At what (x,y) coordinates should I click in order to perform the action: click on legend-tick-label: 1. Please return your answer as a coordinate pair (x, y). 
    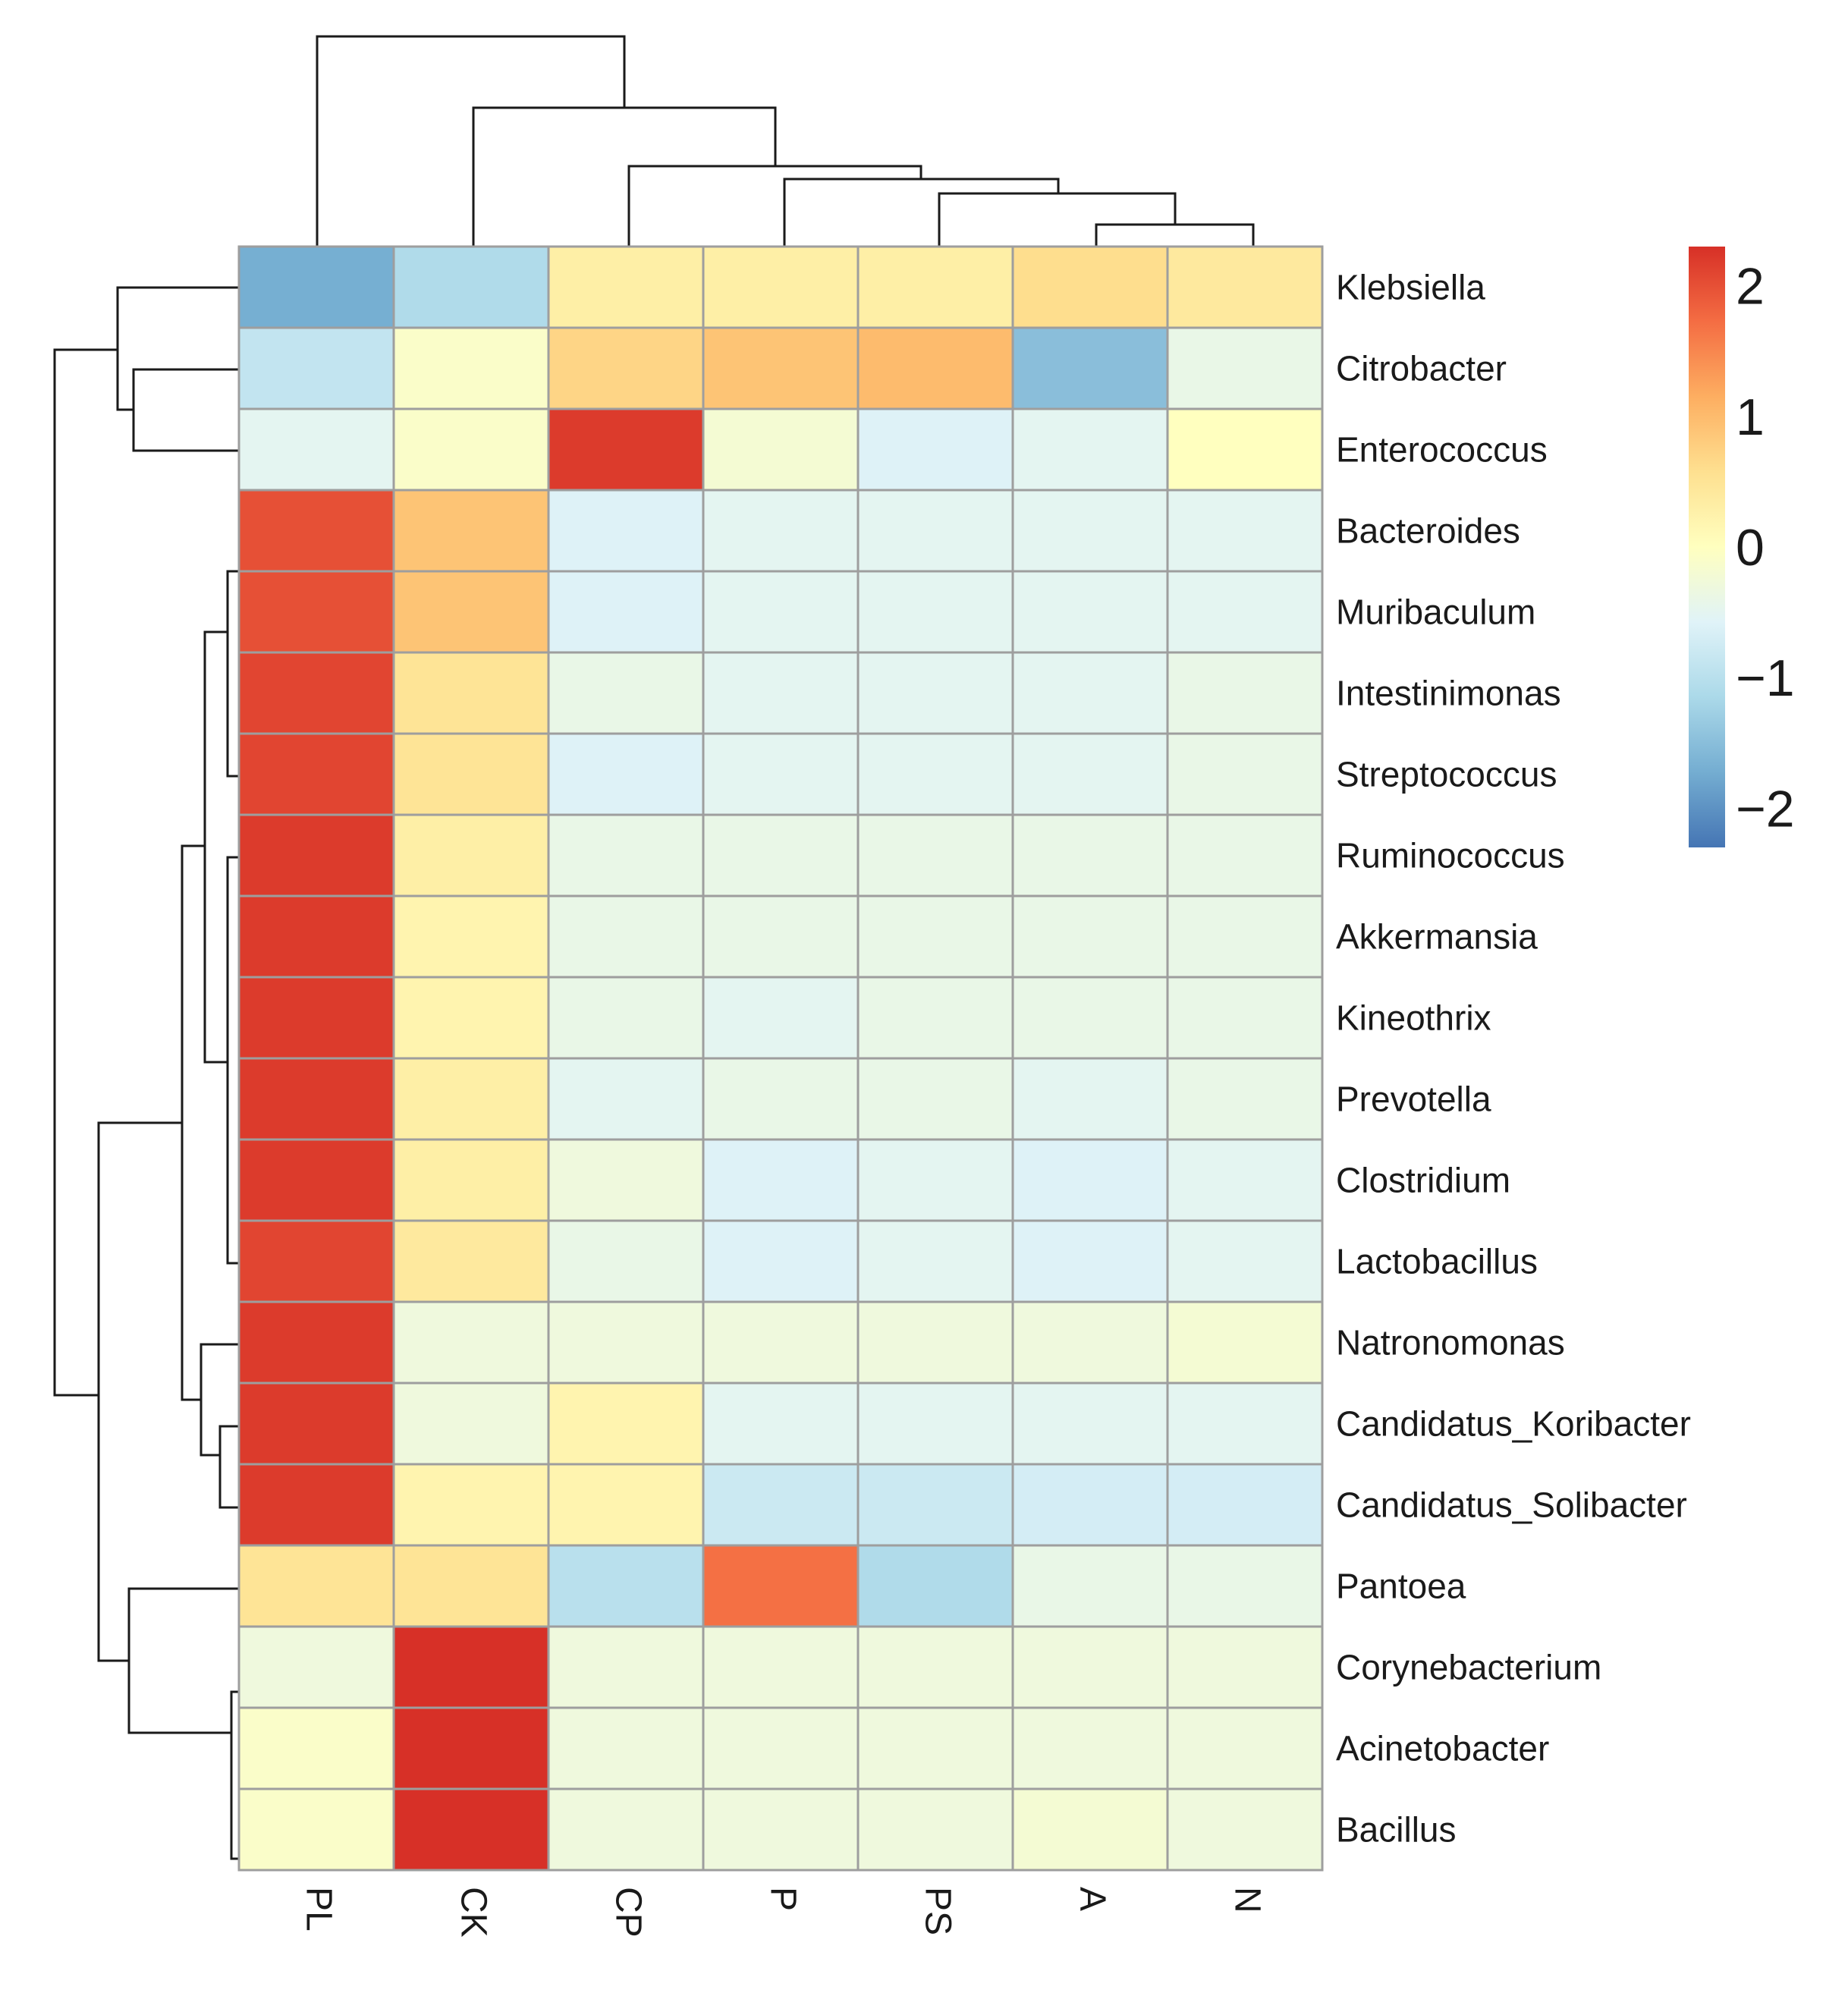
    Looking at the image, I should click on (1750, 417).